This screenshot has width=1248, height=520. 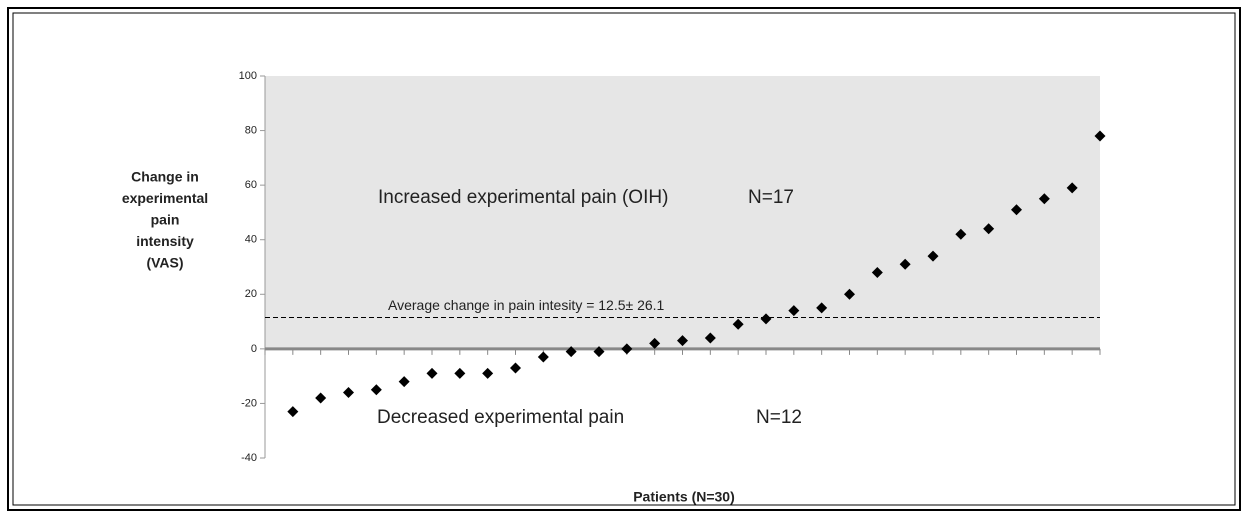 I want to click on y-axis-label: intensity, so click(x=165, y=241).